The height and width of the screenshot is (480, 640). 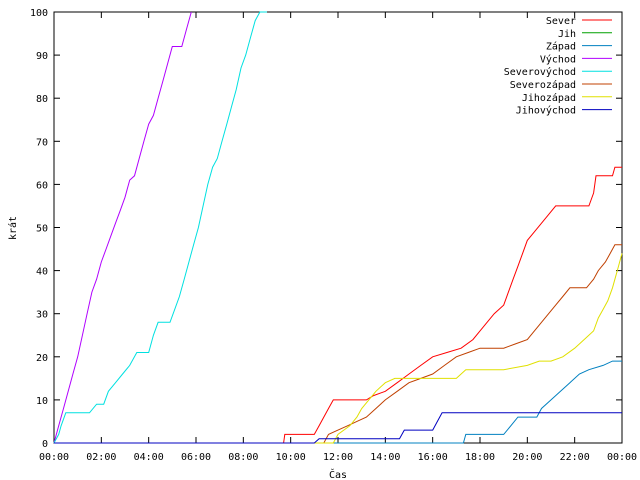 I want to click on x-tick-label: 02:00, so click(x=101, y=457).